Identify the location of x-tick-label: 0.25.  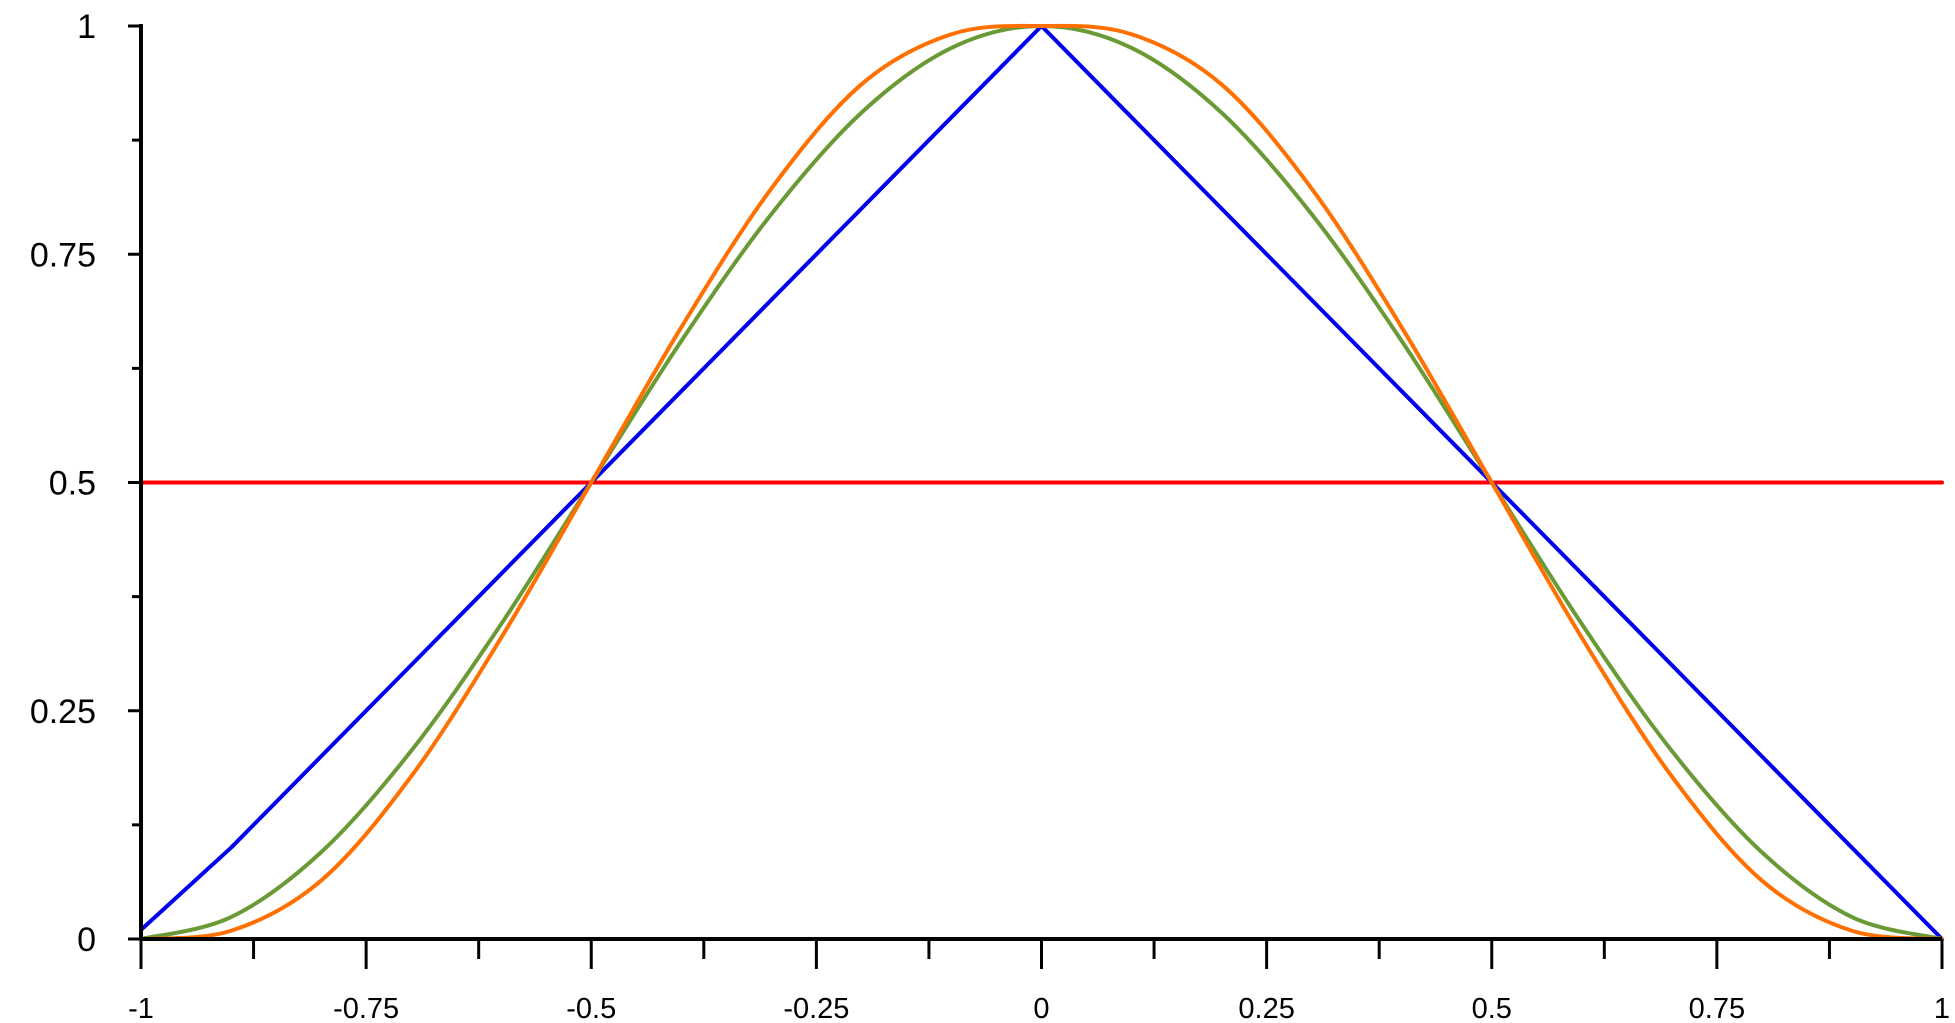
(1266, 1008).